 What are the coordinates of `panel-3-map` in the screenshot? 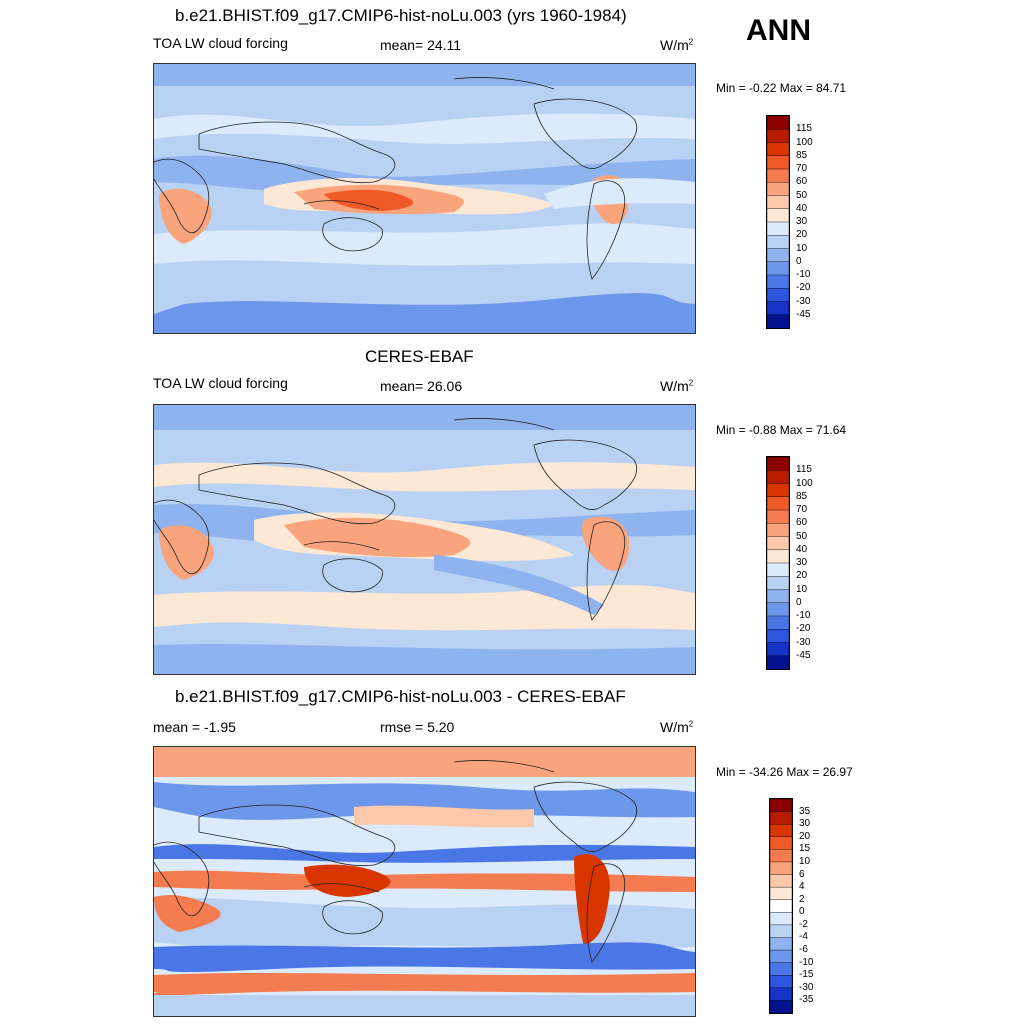 It's located at (424, 881).